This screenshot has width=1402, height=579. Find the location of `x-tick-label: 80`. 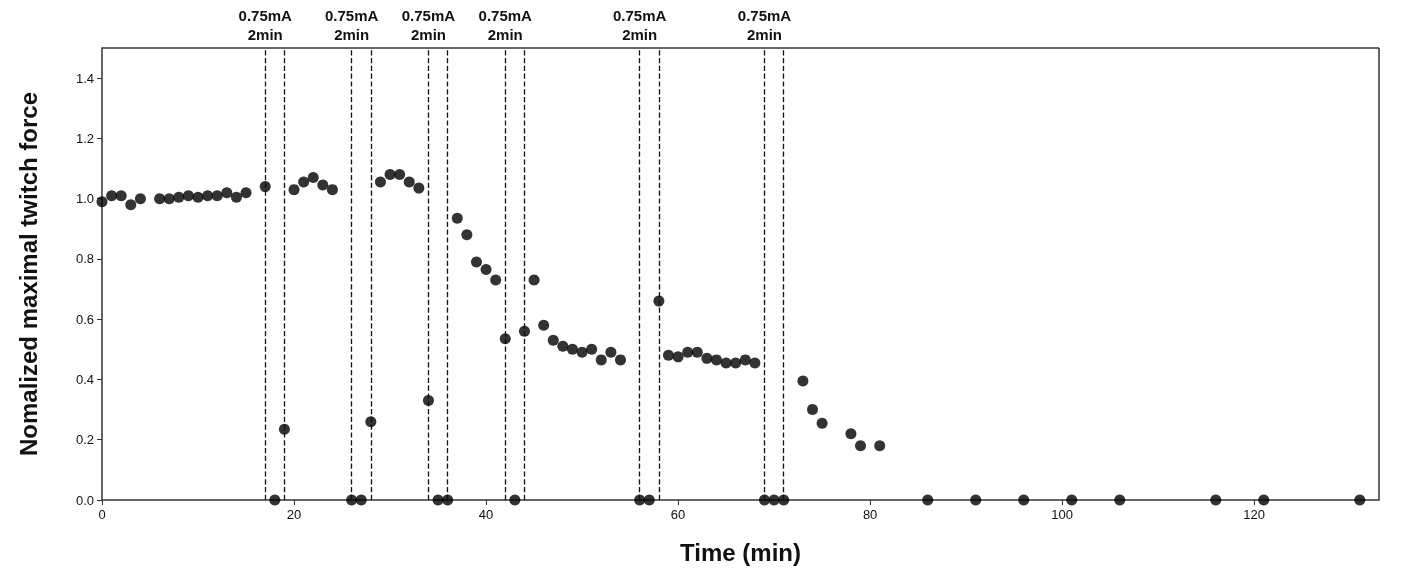

x-tick-label: 80 is located at coordinates (870, 514).